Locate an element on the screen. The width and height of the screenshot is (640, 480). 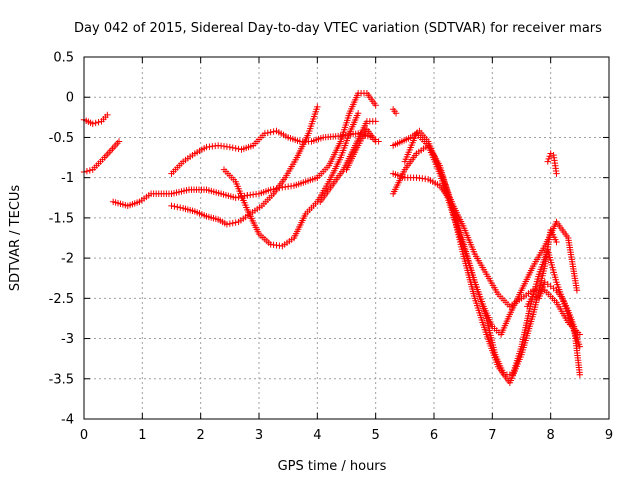
series-track-j is located at coordinates (361, 149).